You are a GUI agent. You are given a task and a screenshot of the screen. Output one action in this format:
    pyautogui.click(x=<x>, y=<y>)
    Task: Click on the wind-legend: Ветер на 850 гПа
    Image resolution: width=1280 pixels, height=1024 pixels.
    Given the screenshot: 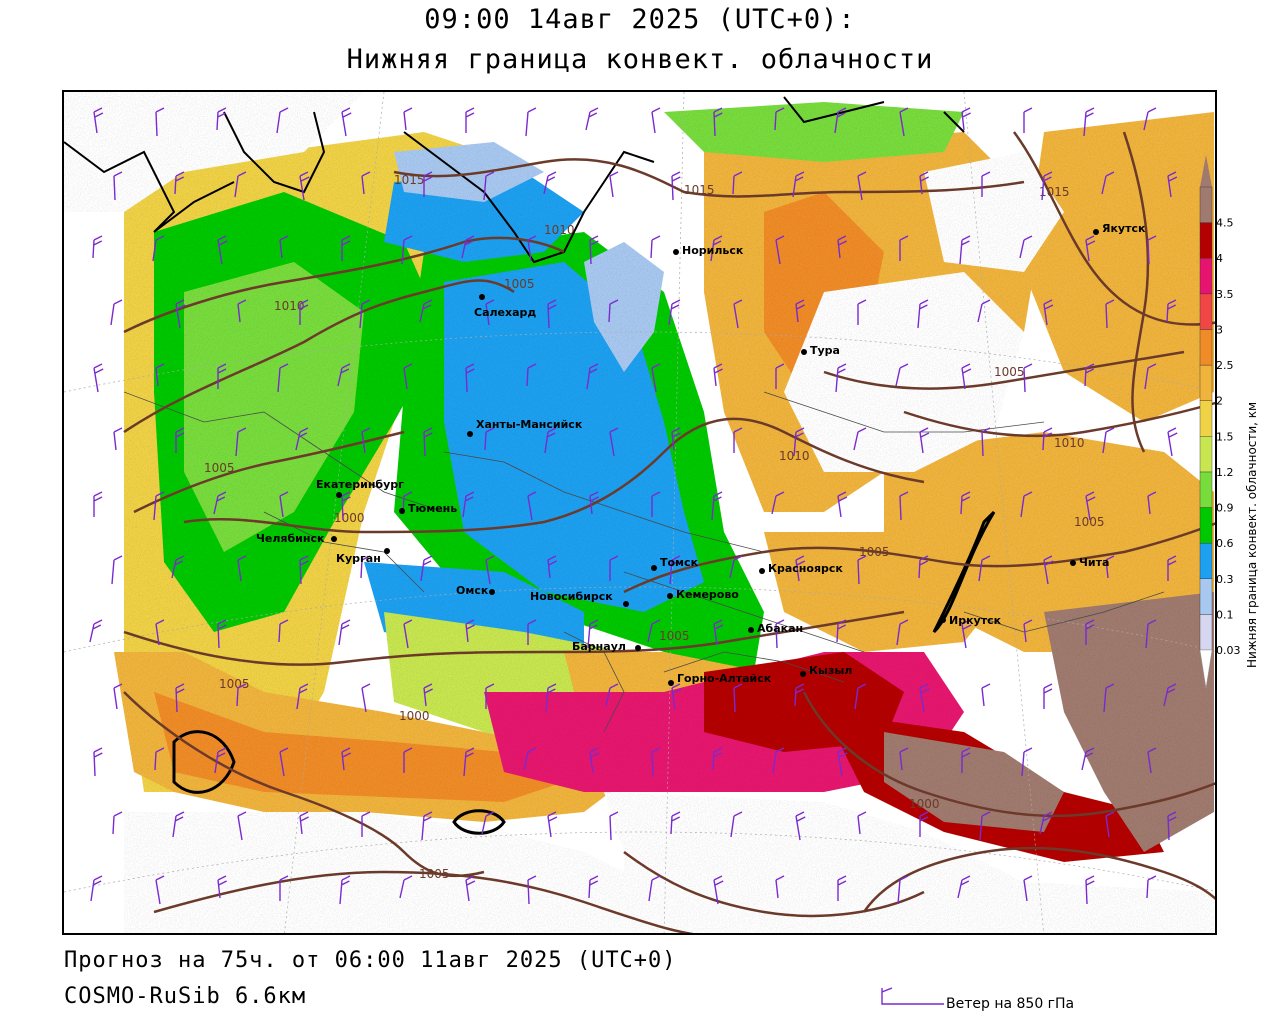 What is the action you would take?
    pyautogui.click(x=1018, y=1001)
    